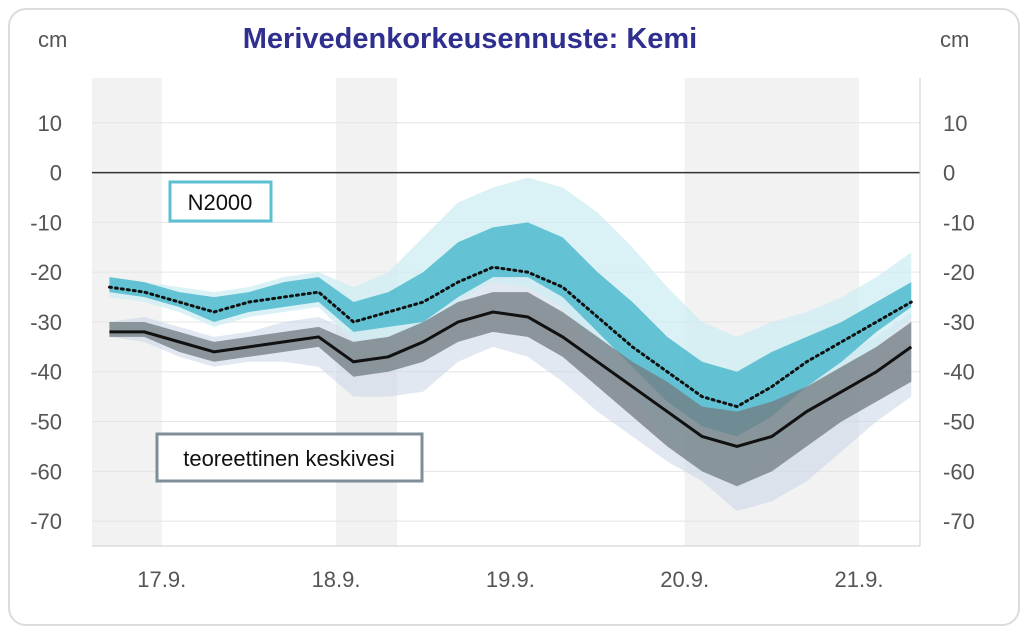  I want to click on legend-n2000-box, so click(220, 201).